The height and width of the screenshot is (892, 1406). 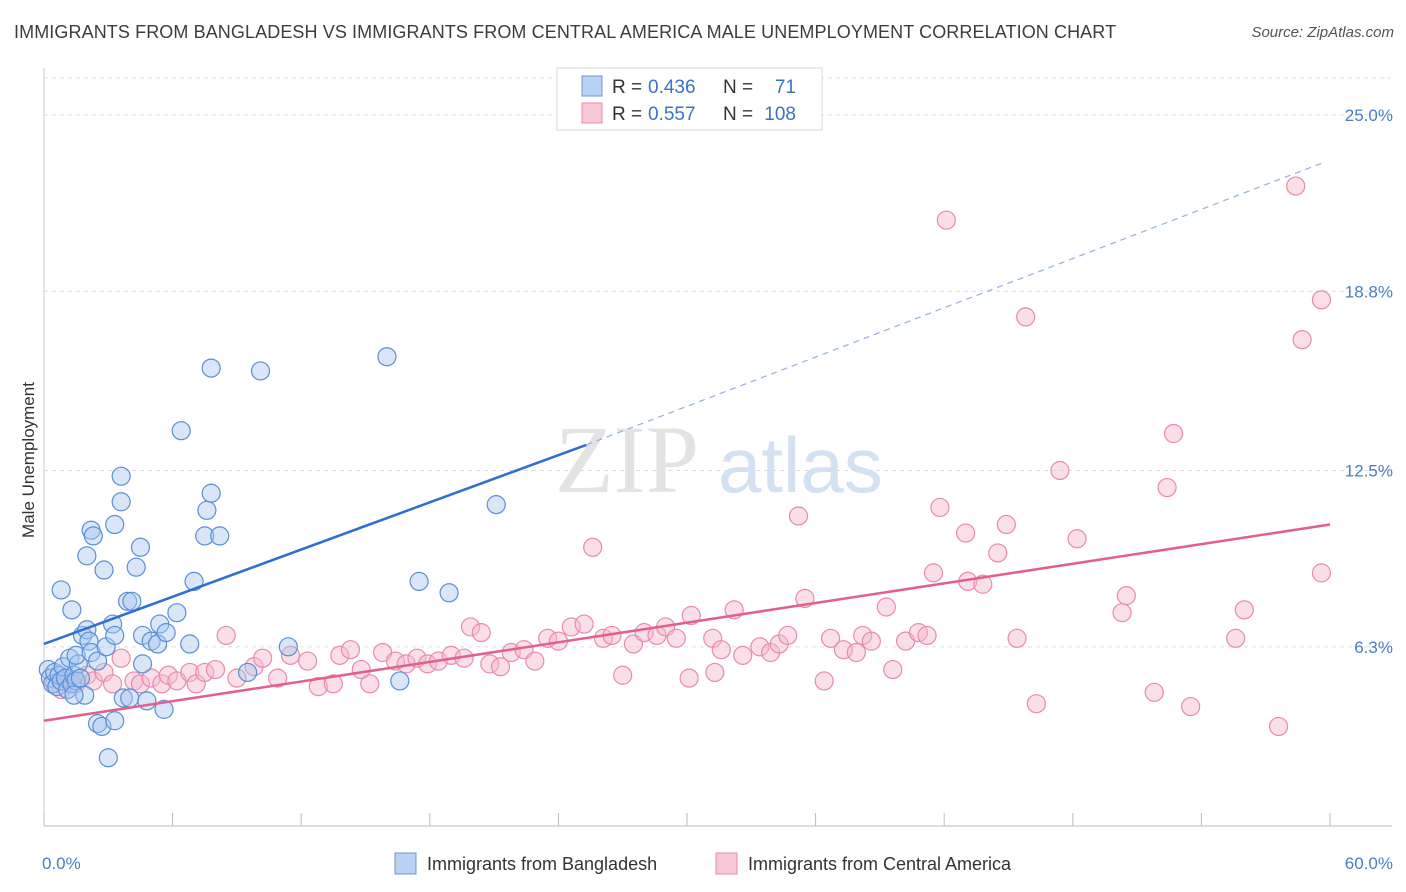 What do you see at coordinates (315, 544) in the screenshot?
I see `bangladesh-trend-line` at bounding box center [315, 544].